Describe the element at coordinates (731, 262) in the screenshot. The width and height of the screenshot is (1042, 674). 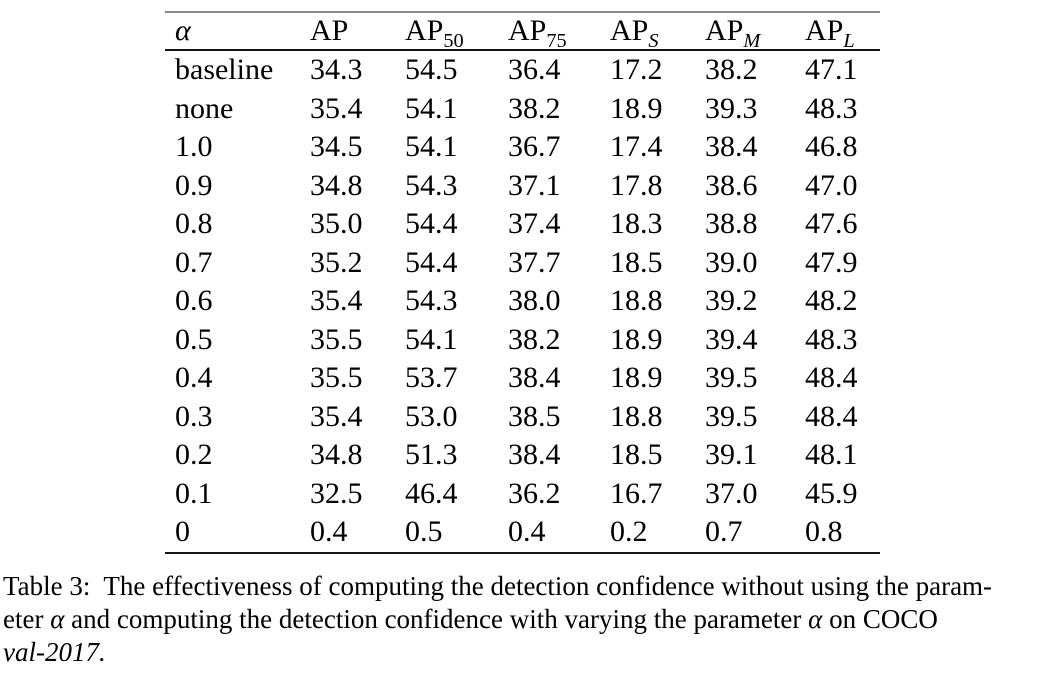
I see `table-cell: 39.0` at that location.